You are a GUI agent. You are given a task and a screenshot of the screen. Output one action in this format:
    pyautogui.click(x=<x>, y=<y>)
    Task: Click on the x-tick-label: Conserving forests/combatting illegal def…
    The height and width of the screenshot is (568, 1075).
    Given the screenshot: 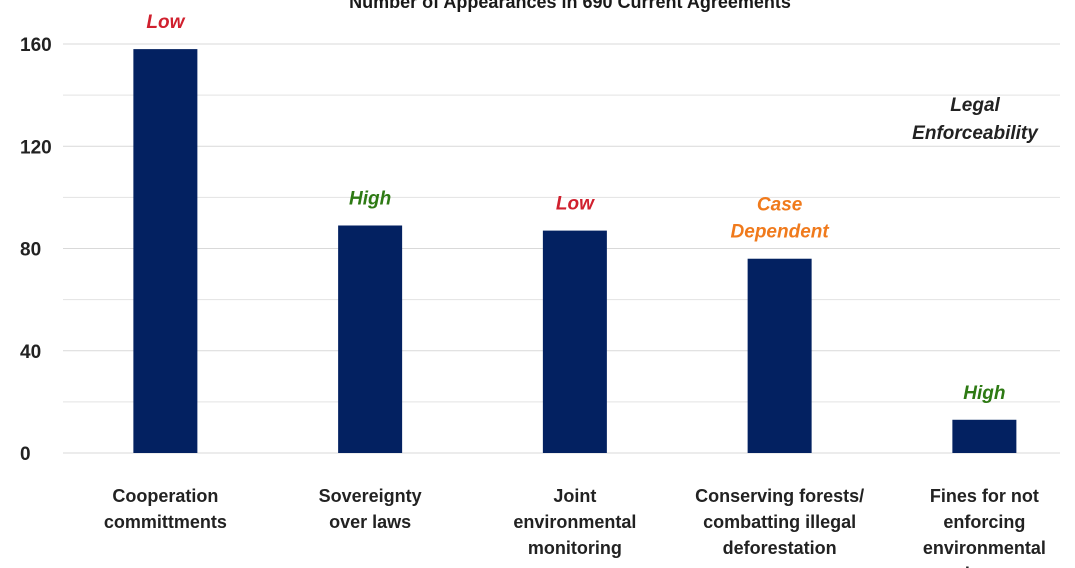 What is the action you would take?
    pyautogui.click(x=779, y=522)
    